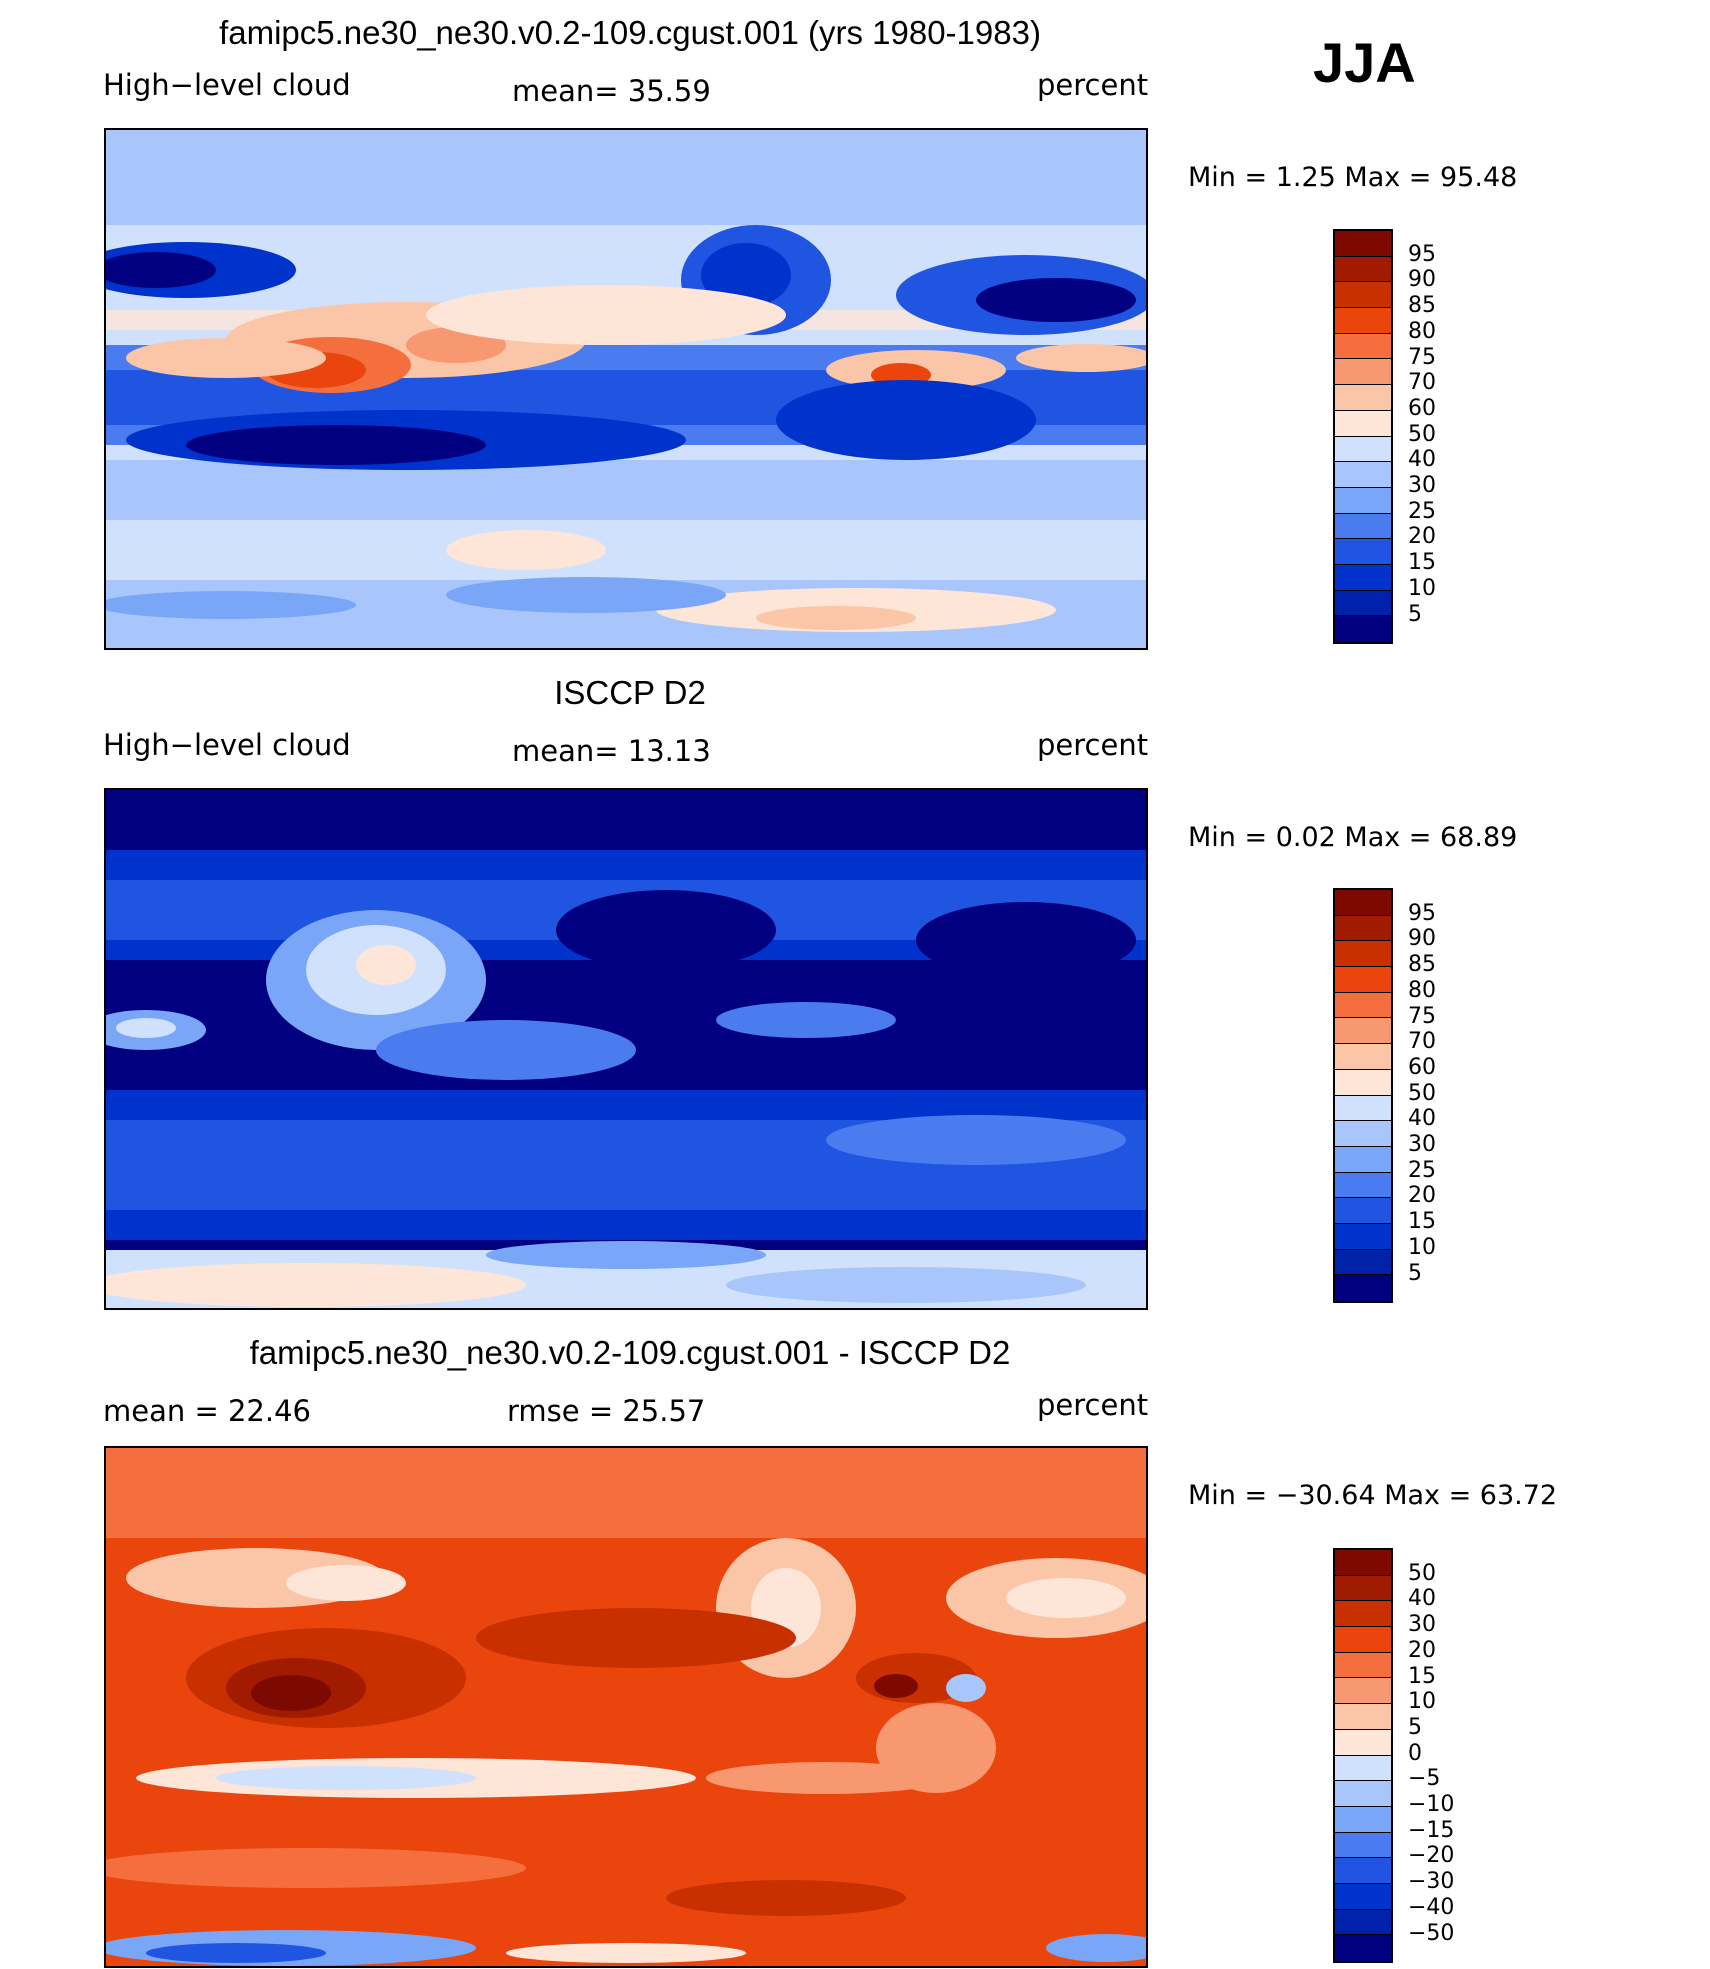  Describe the element at coordinates (1431, 1933) in the screenshot. I see `colorbar-tick-label: −50` at that location.